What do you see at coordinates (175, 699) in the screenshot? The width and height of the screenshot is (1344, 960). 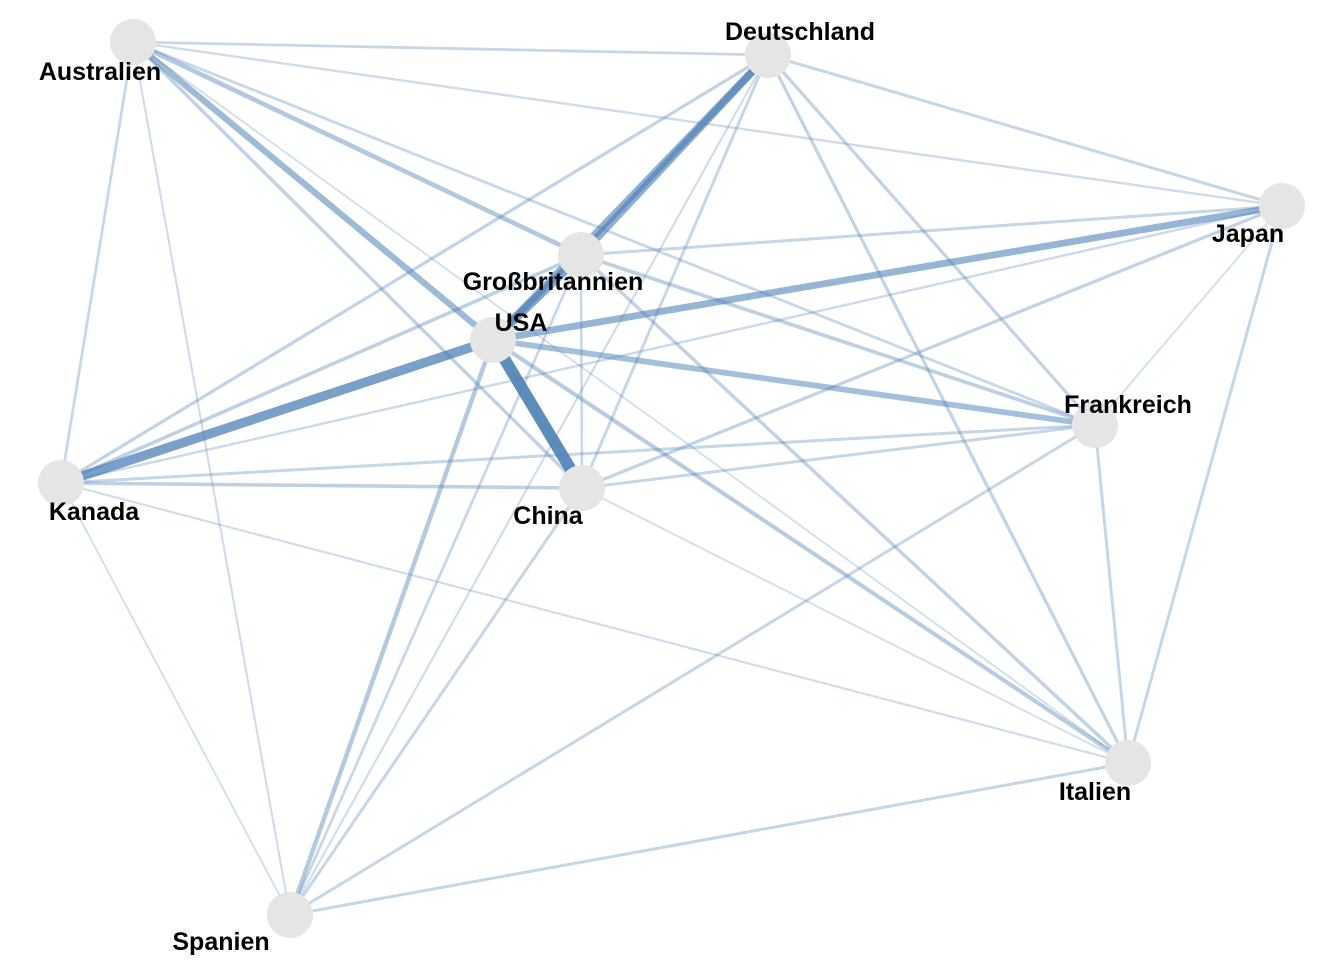 I see `edge-kanada-spanien` at bounding box center [175, 699].